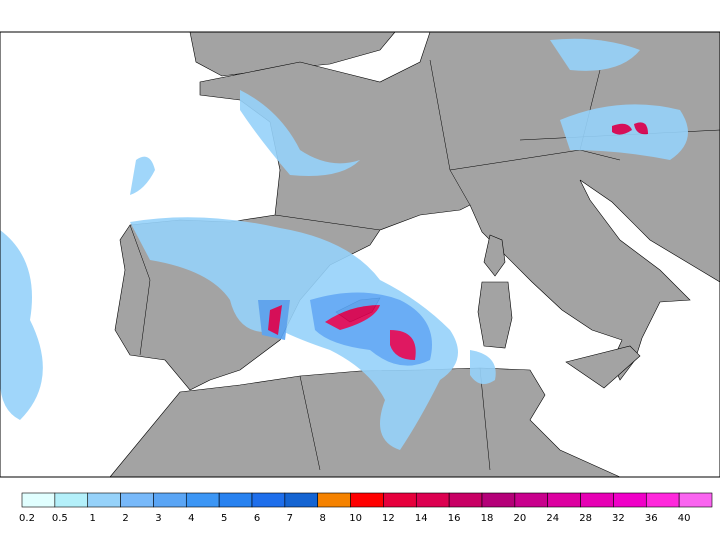  What do you see at coordinates (552, 518) in the screenshot?
I see `legend-level-label: 24` at bounding box center [552, 518].